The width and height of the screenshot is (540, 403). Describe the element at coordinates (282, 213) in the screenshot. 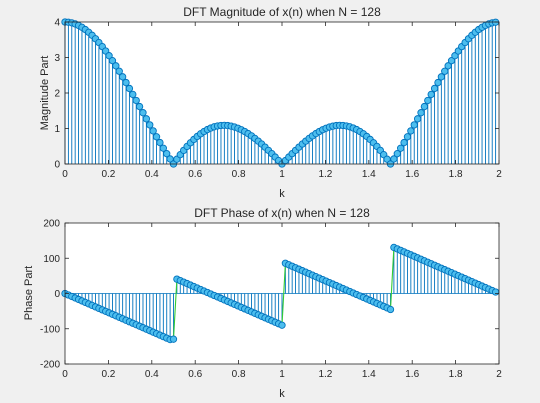

I see `chart-title: DFT Phase of x(n) when N = 128` at that location.